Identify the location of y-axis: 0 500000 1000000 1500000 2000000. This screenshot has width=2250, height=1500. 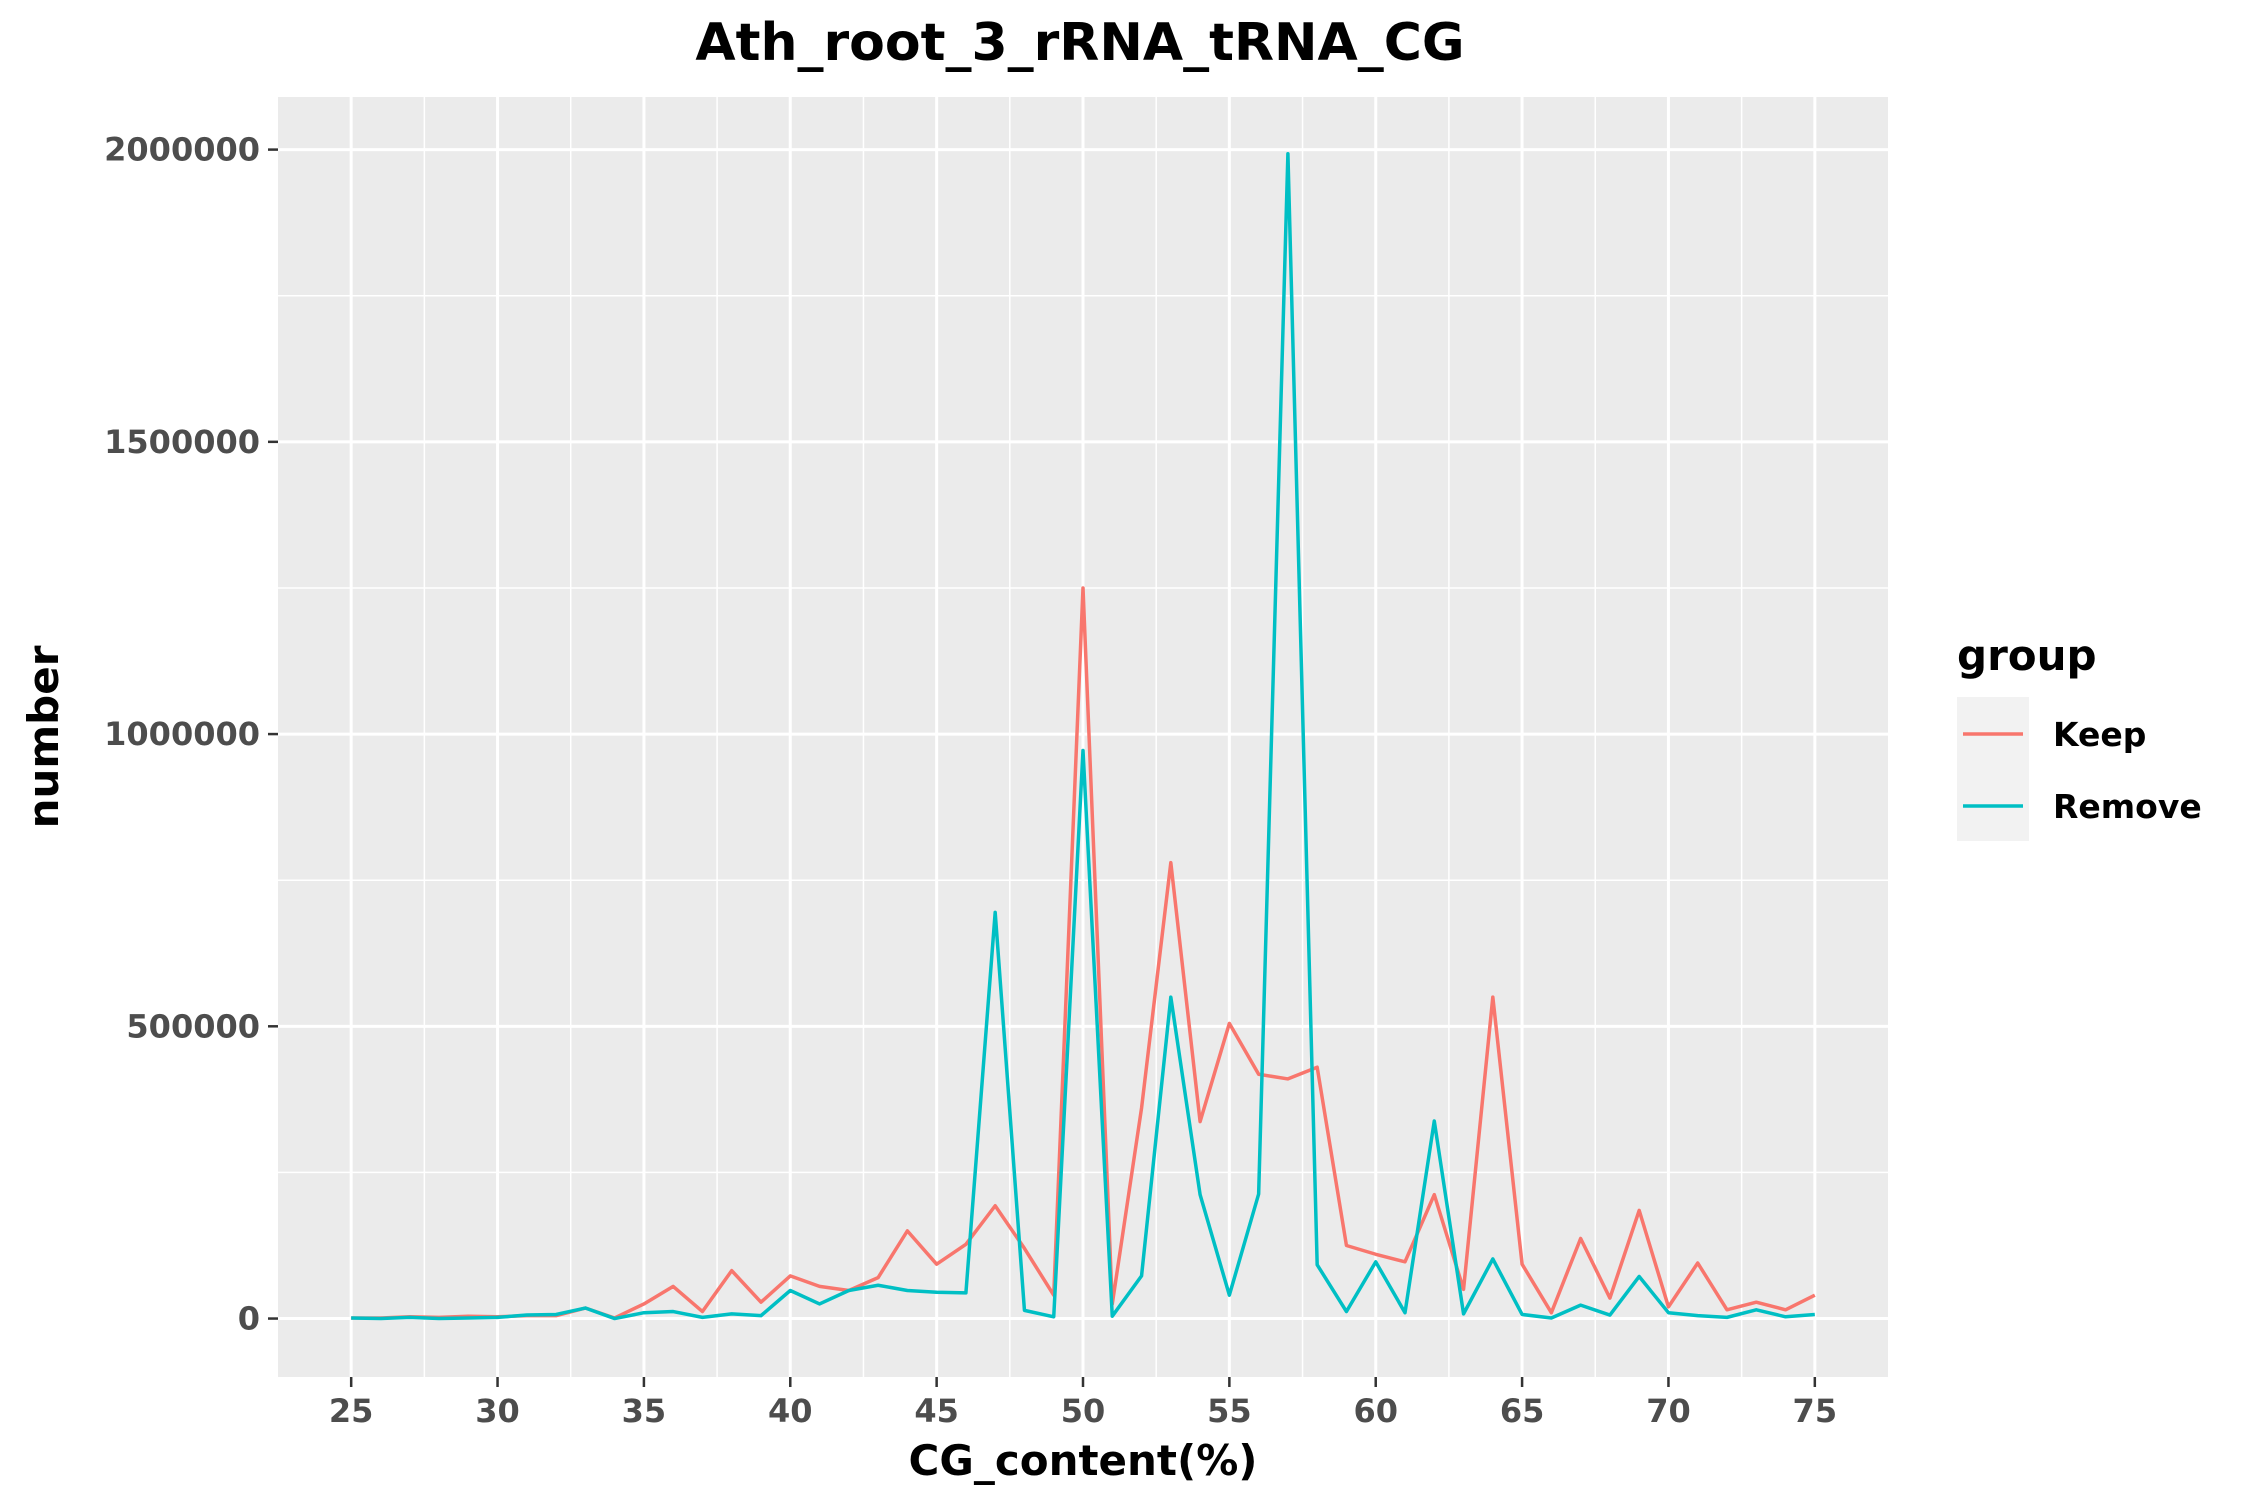
(191, 734).